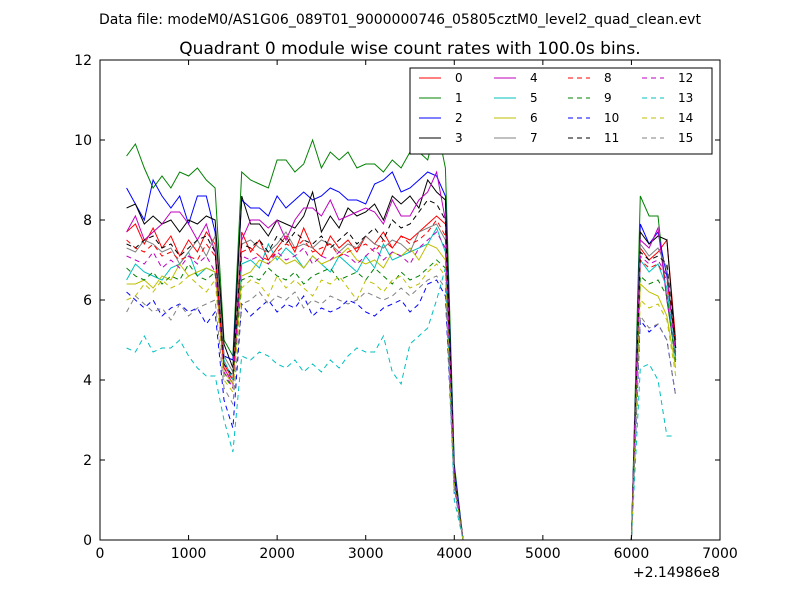 The height and width of the screenshot is (600, 800). I want to click on x-tick-label: 4000, so click(454, 554).